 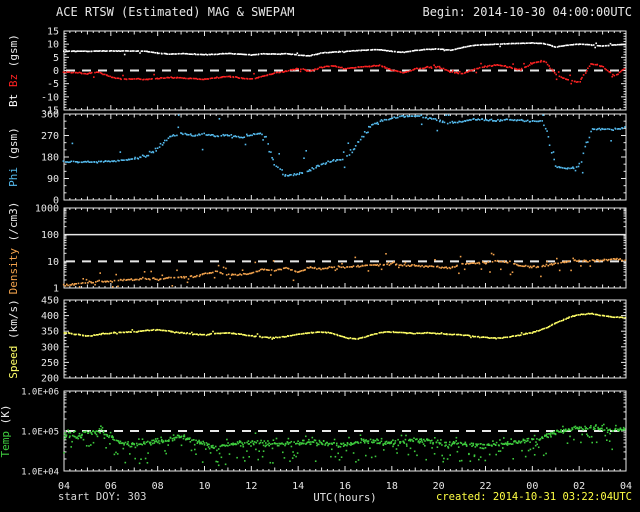 What do you see at coordinates (6, 431) in the screenshot?
I see `y-axis-title-temperature: Temp (K)` at bounding box center [6, 431].